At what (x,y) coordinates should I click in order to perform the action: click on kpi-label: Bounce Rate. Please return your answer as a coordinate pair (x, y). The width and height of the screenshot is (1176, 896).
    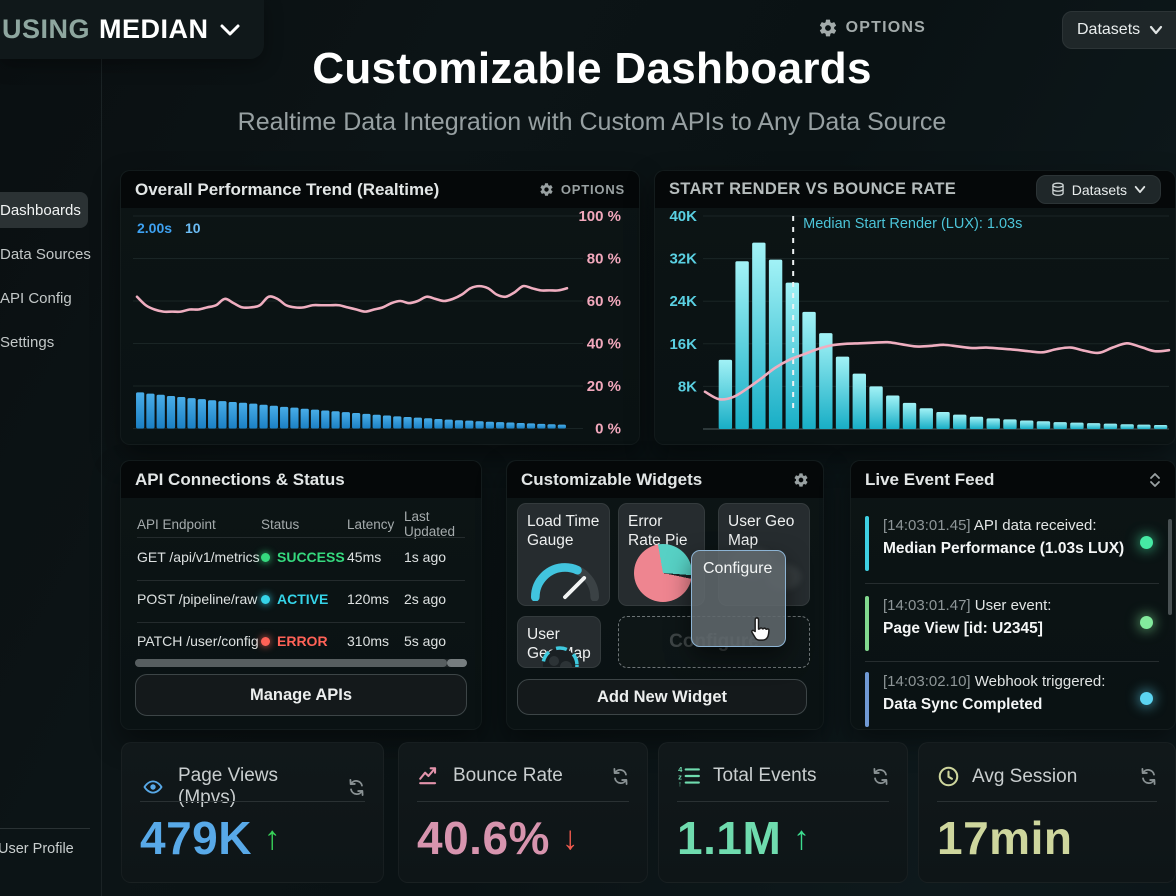
    Looking at the image, I should click on (508, 775).